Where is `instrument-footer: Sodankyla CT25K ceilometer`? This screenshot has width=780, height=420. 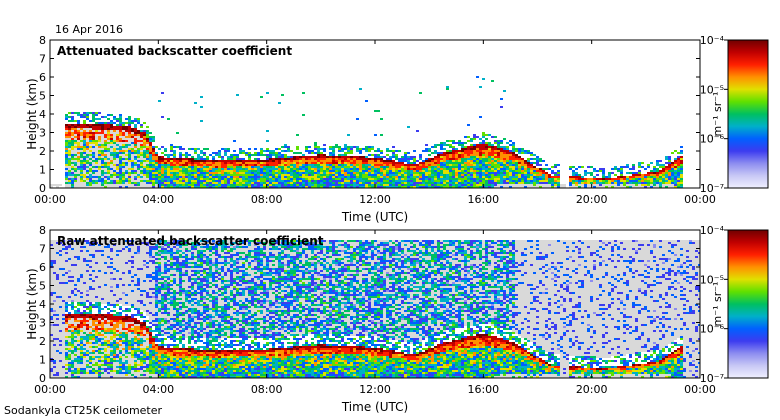 instrument-footer: Sodankyla CT25K ceilometer is located at coordinates (83, 410).